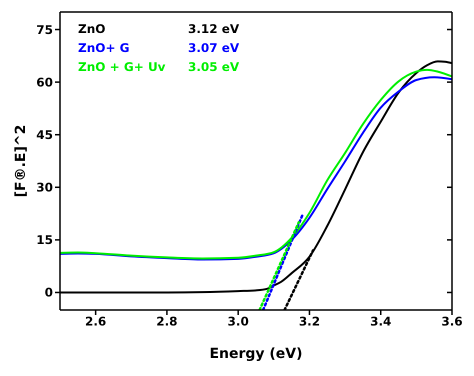 The image size is (474, 376). Describe the element at coordinates (44, 240) in the screenshot. I see `y-tick-label: 15` at that location.